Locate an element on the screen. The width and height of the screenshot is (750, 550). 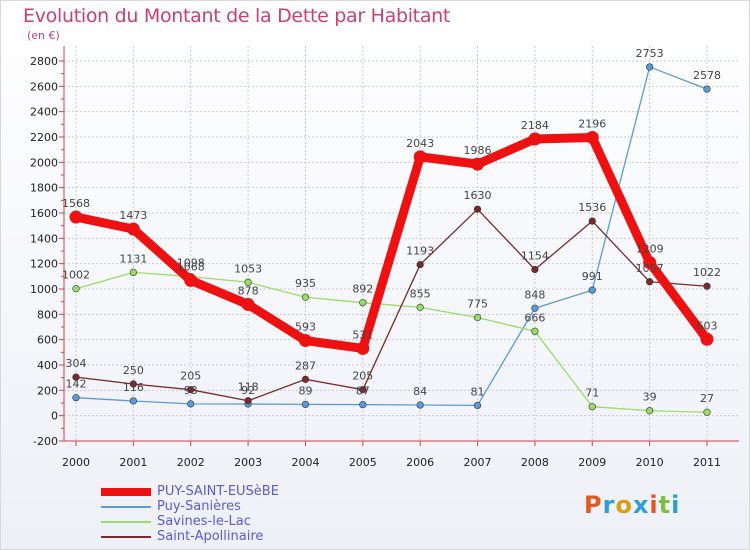
data-label-1: 848 is located at coordinates (534, 294).